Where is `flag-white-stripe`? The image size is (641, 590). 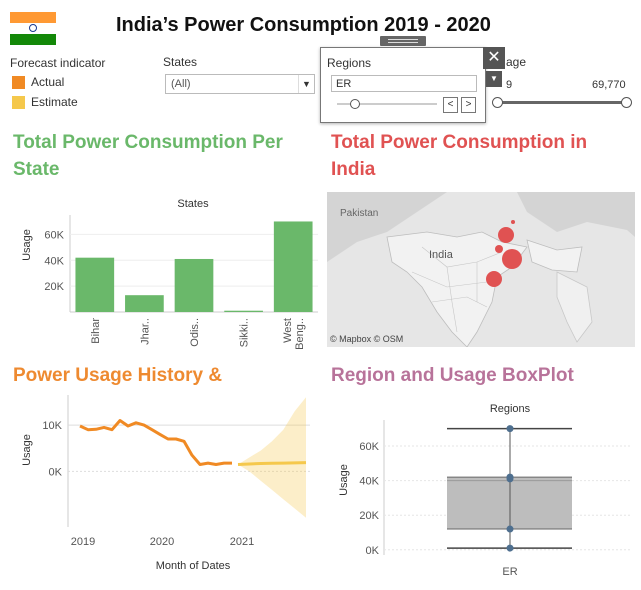 flag-white-stripe is located at coordinates (33, 28).